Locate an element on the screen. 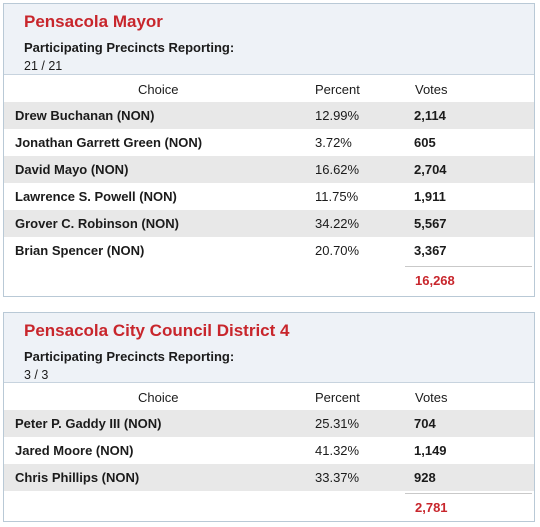 This screenshot has width=540, height=527. candidate-name: Jared Moore (NON) is located at coordinates (74, 450).